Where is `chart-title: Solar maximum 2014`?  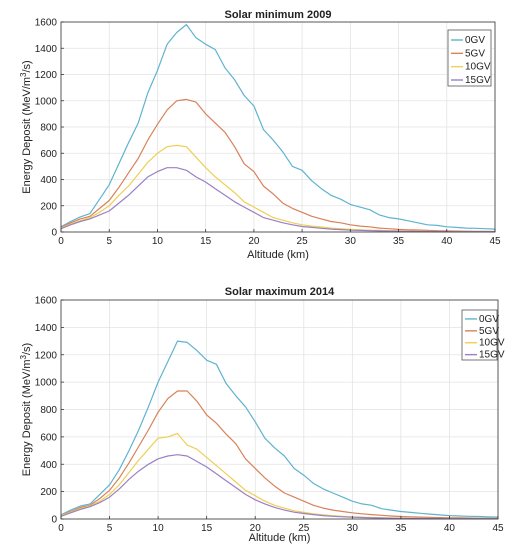
chart-title: Solar maximum 2014 is located at coordinates (280, 292).